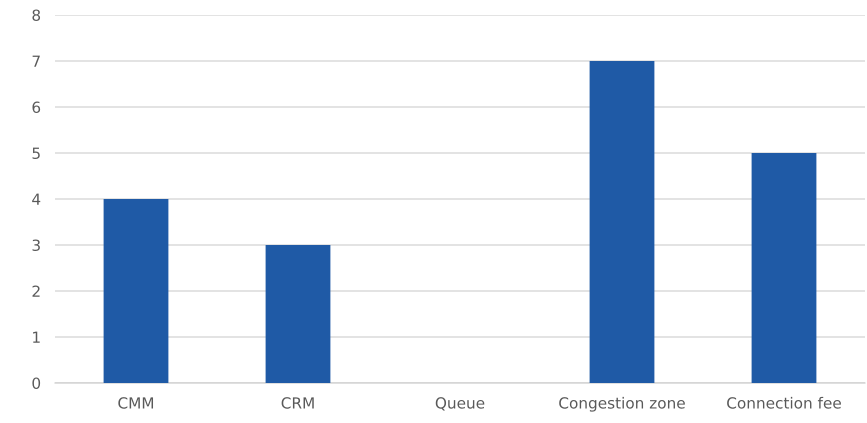  What do you see at coordinates (784, 402) in the screenshot?
I see `x-tick-label: Connection fee` at bounding box center [784, 402].